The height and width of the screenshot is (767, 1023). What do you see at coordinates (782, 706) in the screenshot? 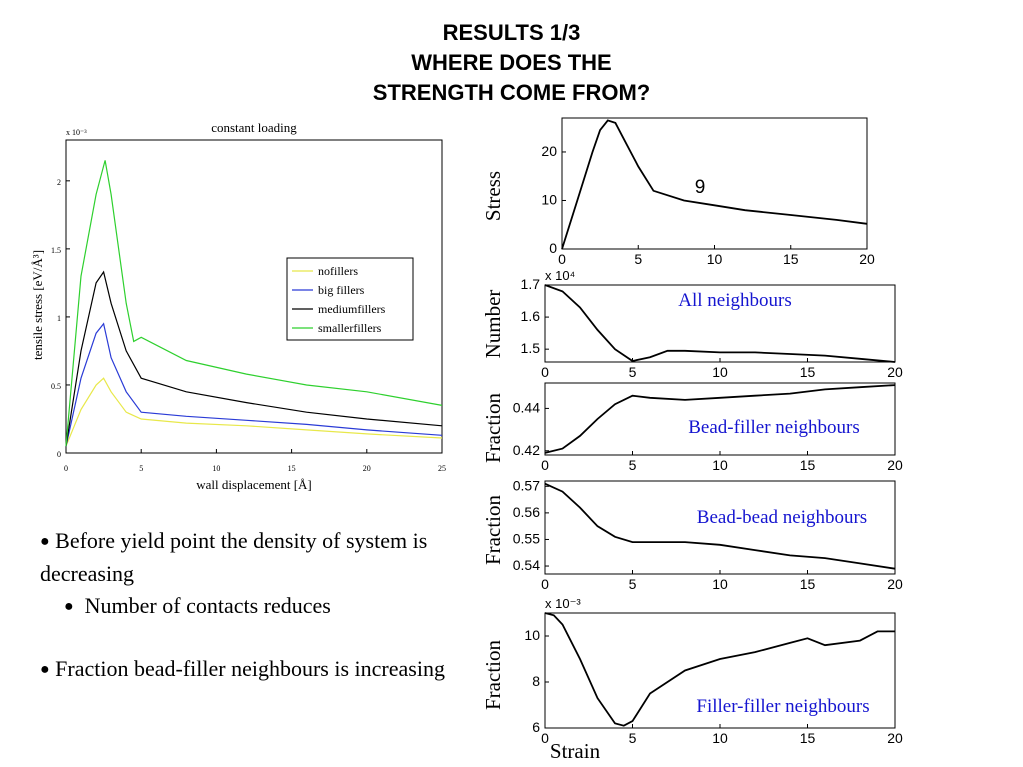
I see `plot-annotation: Filler-filler neighbours` at bounding box center [782, 706].